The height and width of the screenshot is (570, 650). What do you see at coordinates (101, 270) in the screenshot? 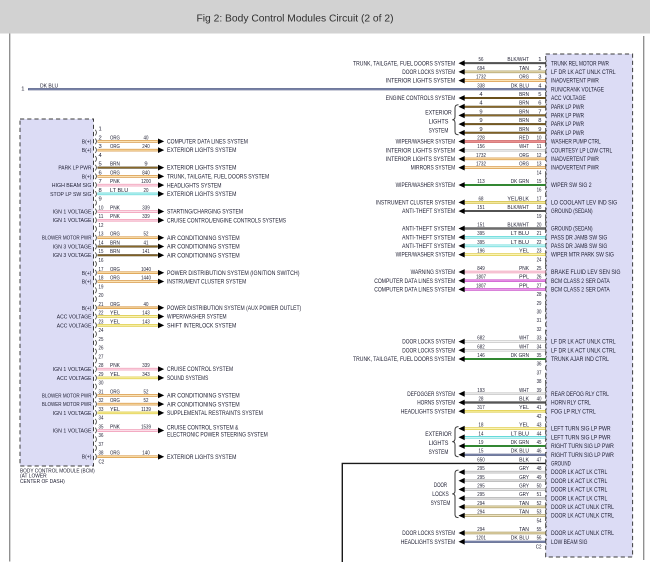
I see `svg-text: 17` at bounding box center [101, 270].